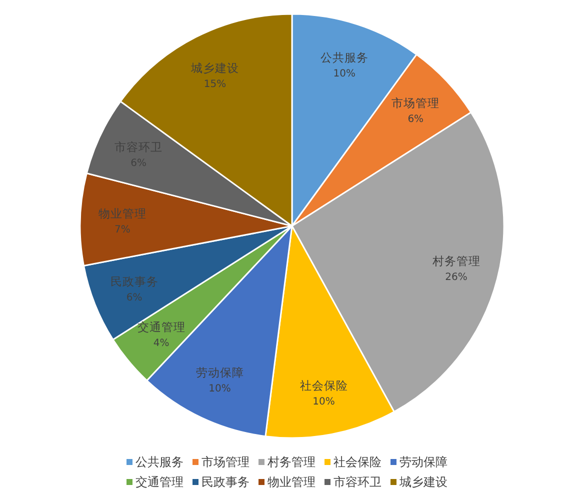 The width and height of the screenshot is (583, 504). I want to click on slice-label: 市场管理, so click(416, 103).